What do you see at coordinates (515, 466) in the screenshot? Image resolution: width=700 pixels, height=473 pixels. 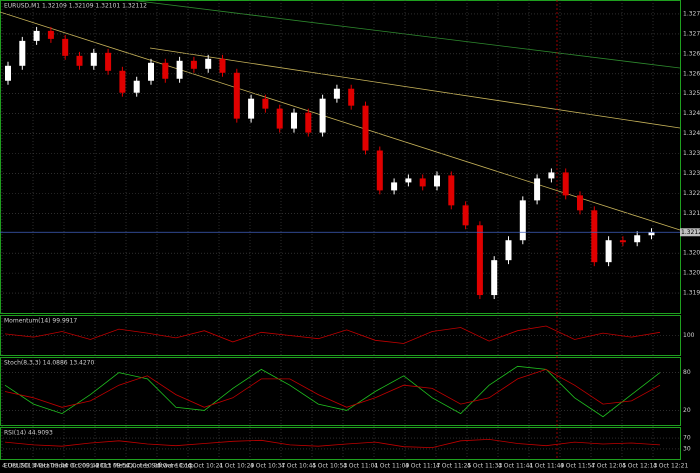 I see `x-tick-label: 4 Oct 11:41` at bounding box center [515, 466].